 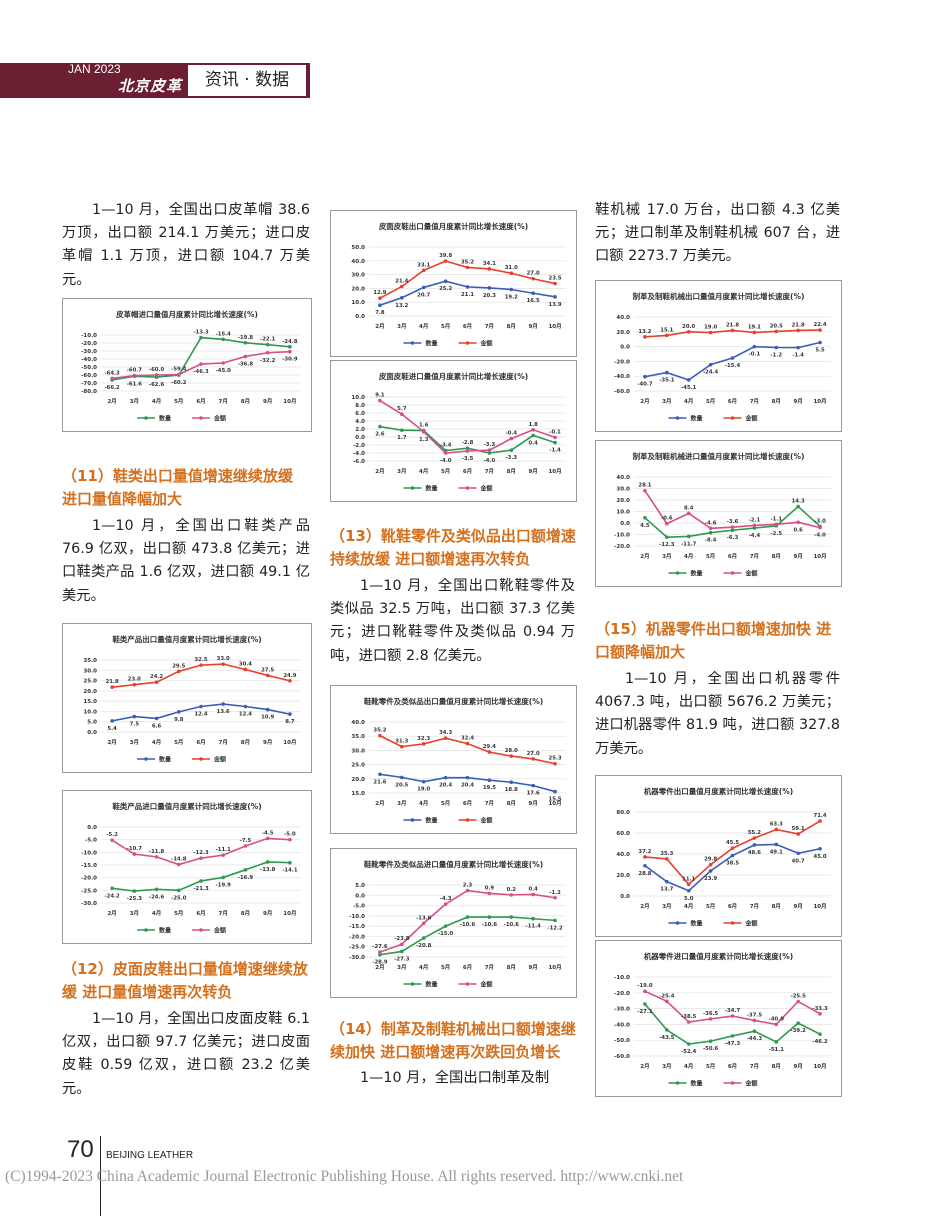 I want to click on data-label: -3.4, so click(x=446, y=446).